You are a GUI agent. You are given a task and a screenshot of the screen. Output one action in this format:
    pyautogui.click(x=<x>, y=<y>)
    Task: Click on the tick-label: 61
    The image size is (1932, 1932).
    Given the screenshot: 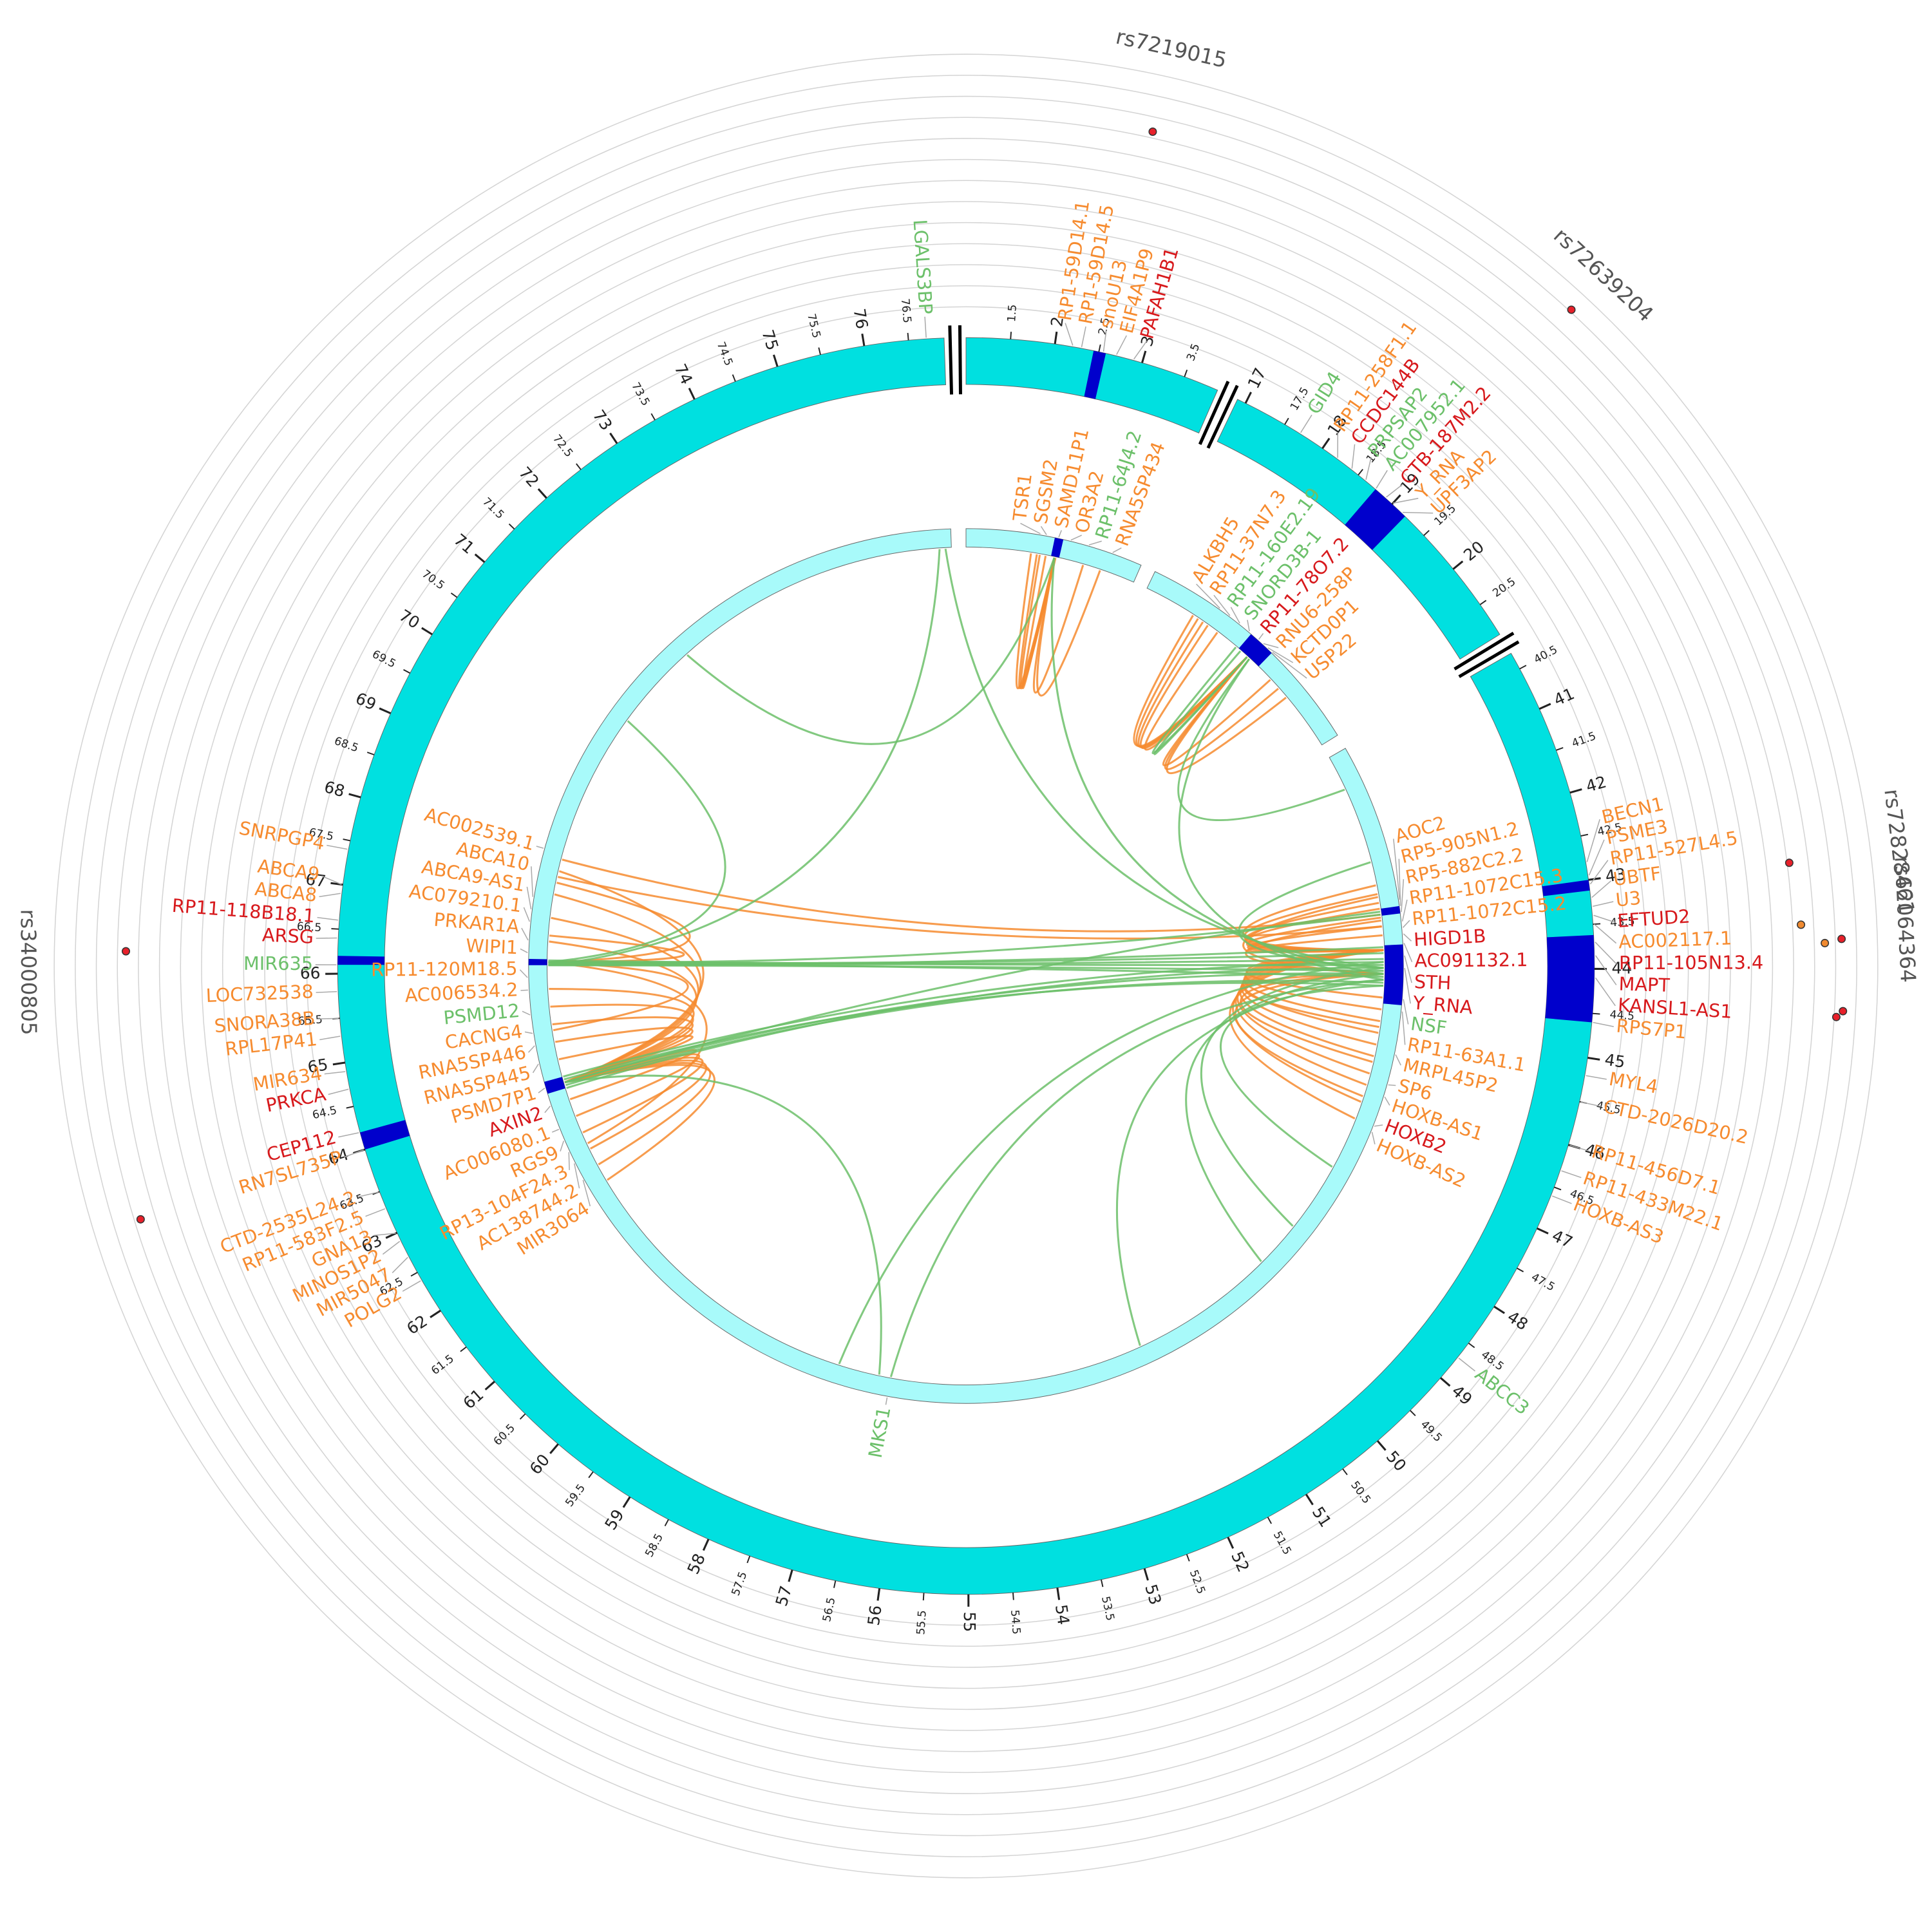 What is the action you would take?
    pyautogui.click(x=474, y=1399)
    